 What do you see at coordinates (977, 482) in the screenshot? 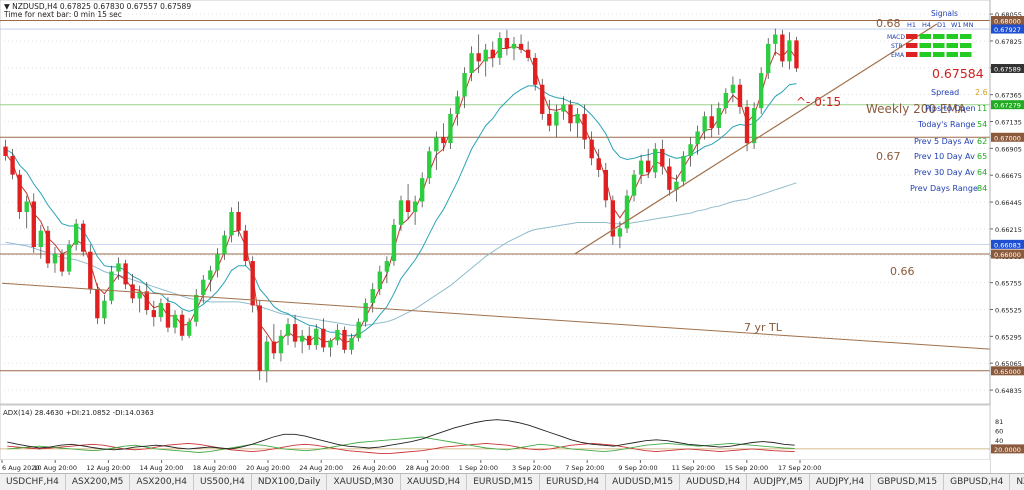
I see `chart-tab: GBPUSD,H4` at bounding box center [977, 482].